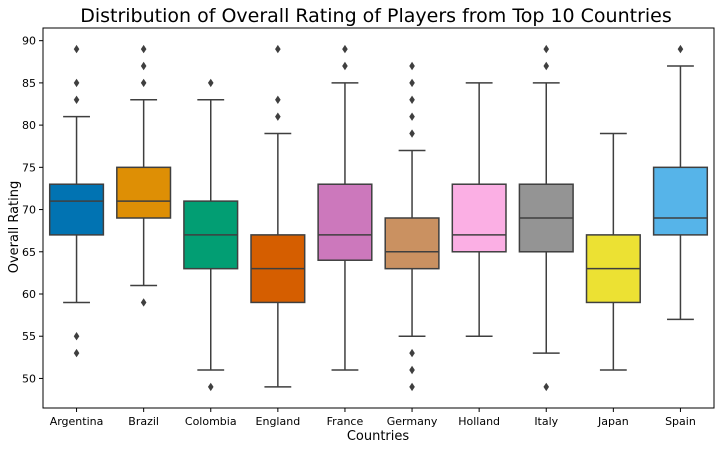  Describe the element at coordinates (613, 421) in the screenshot. I see `x-tick-label: Japan` at that location.